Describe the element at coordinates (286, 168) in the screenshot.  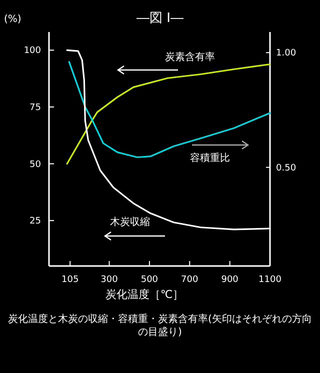
I see `y2-tick-label: 0.50` at that location.